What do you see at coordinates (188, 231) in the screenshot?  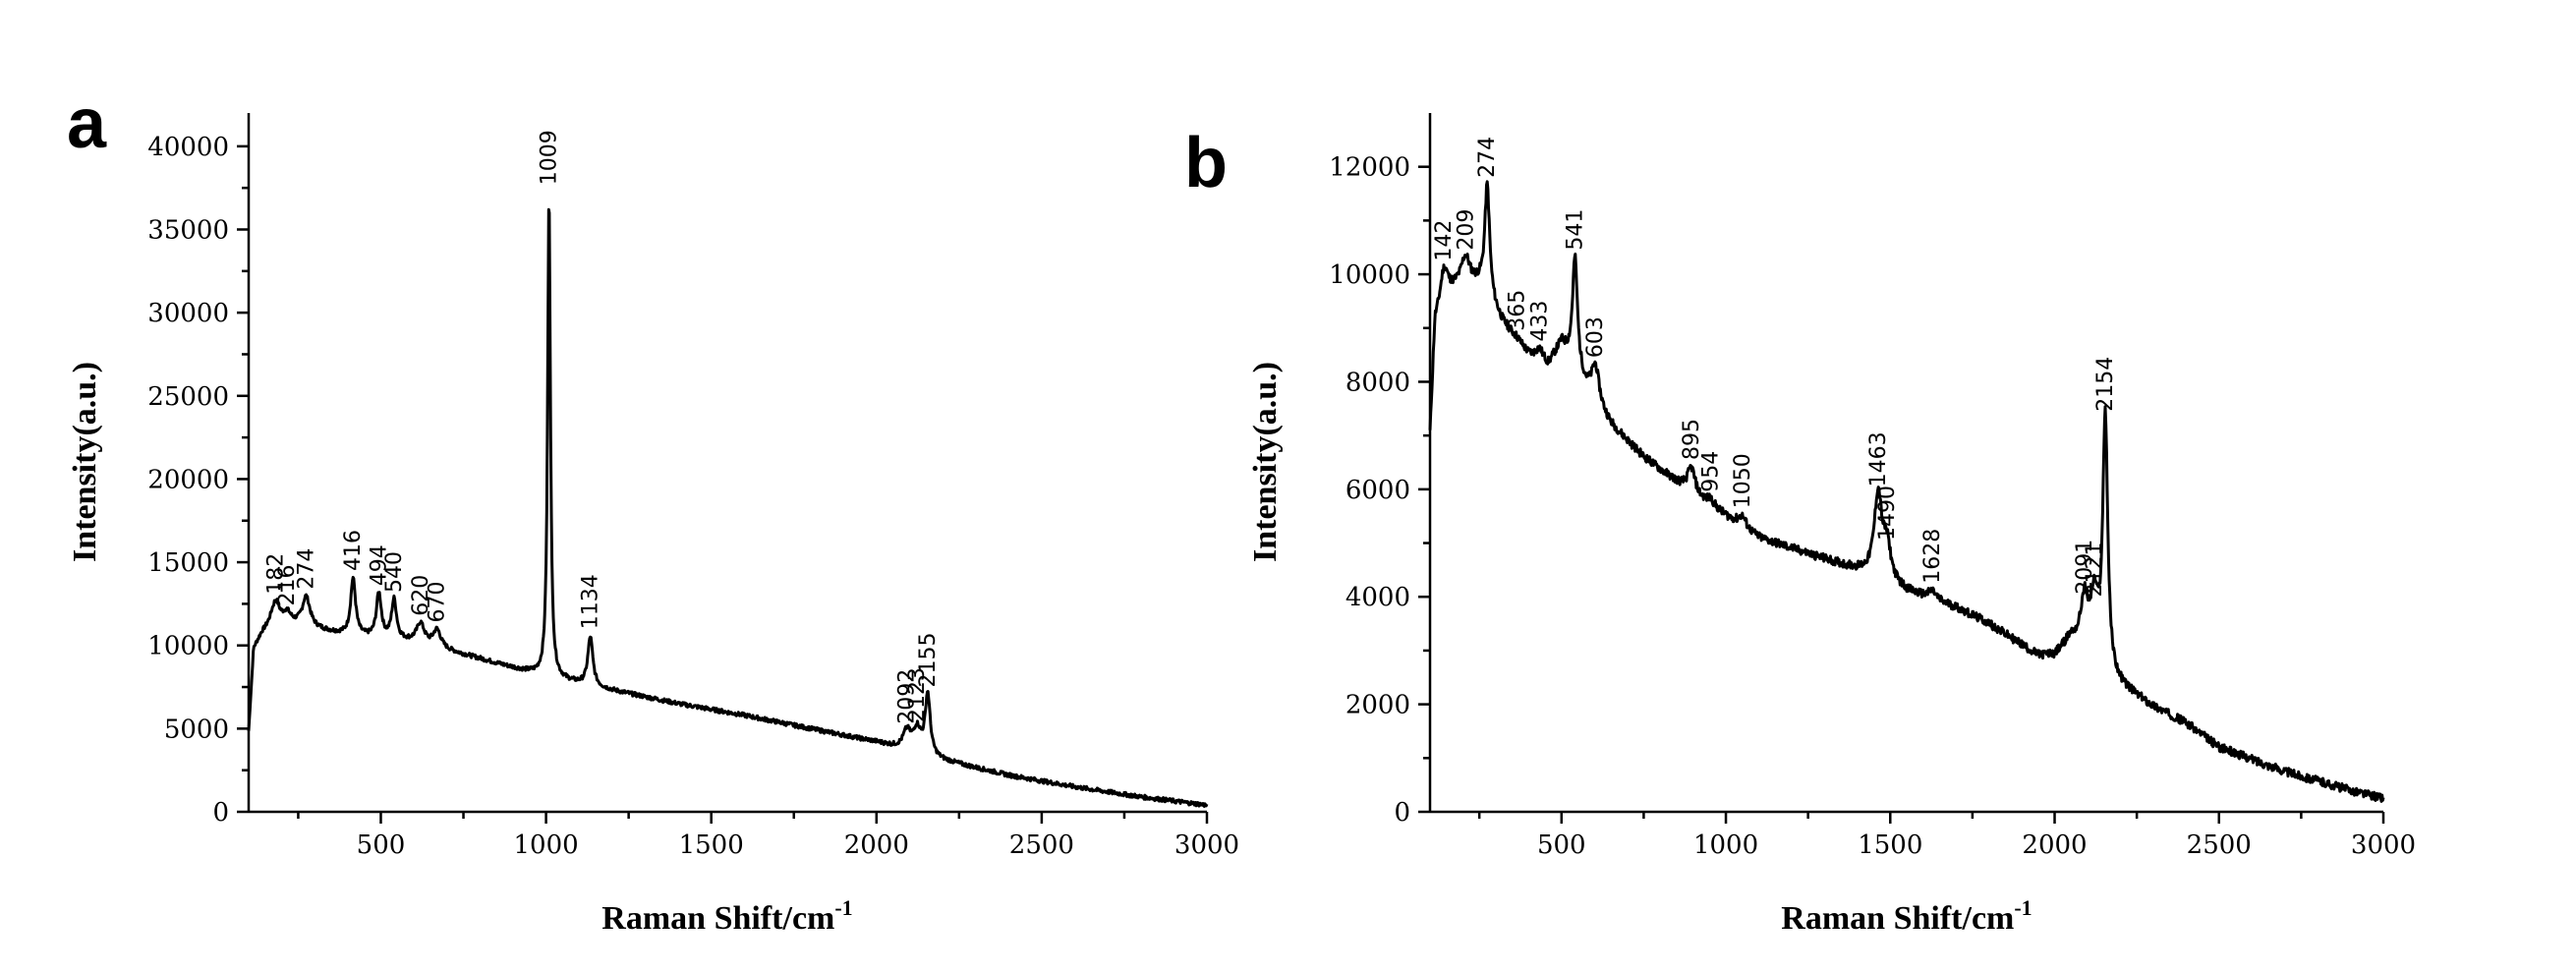 I see `y-tick-label: 35000` at bounding box center [188, 231].